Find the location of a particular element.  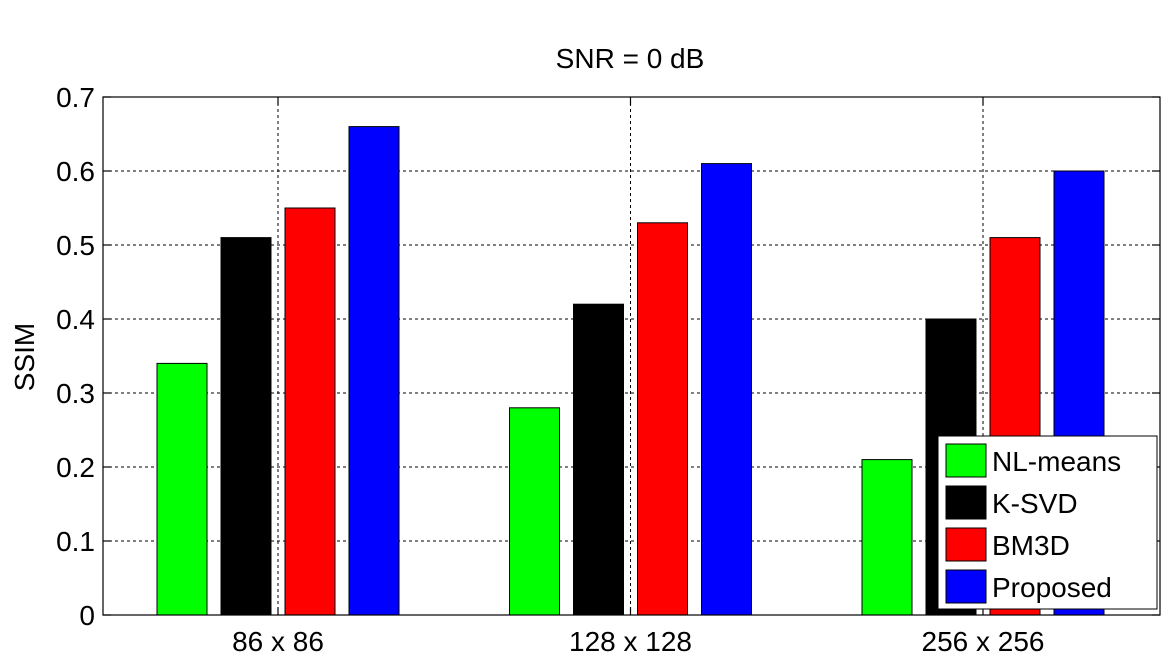

y-axis-label: SSIM is located at coordinates (24, 357).